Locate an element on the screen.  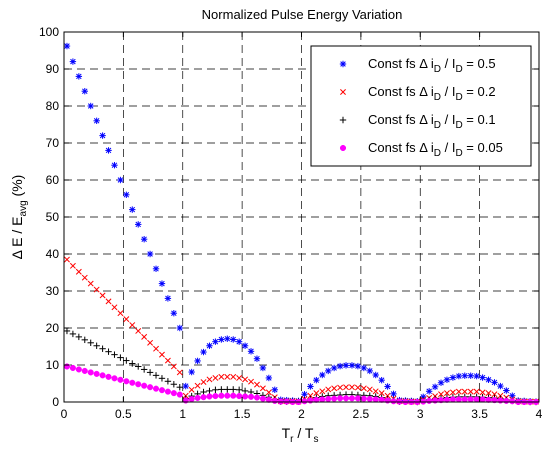
legend-label-0-pre: Const fs Δ i is located at coordinates (401, 63).